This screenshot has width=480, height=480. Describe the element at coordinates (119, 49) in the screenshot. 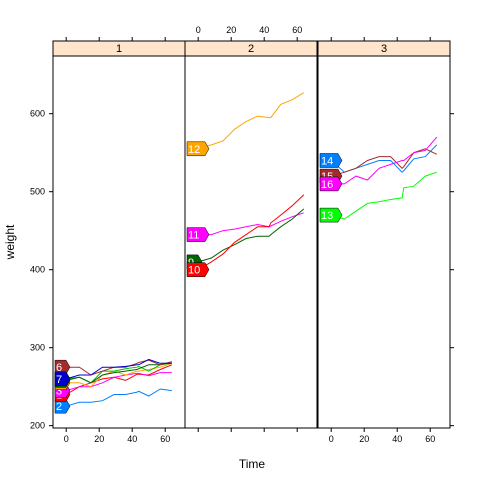

I see `strip-label-1: 1` at that location.